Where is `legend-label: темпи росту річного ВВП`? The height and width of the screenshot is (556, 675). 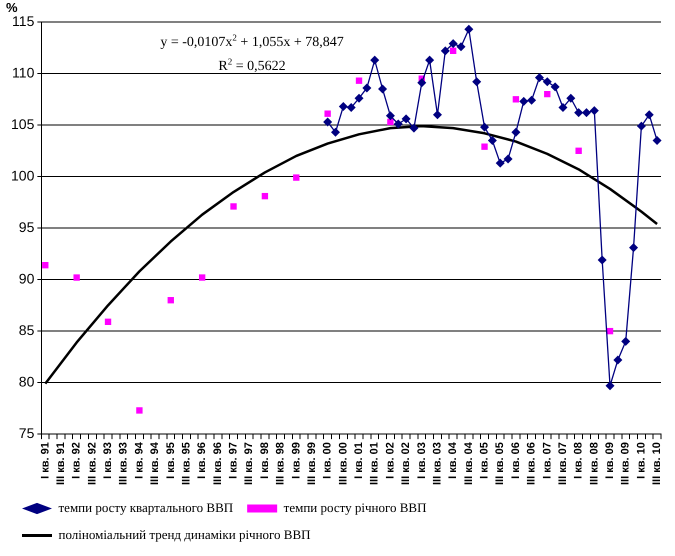 legend-label: темпи росту річного ВВП is located at coordinates (355, 507).